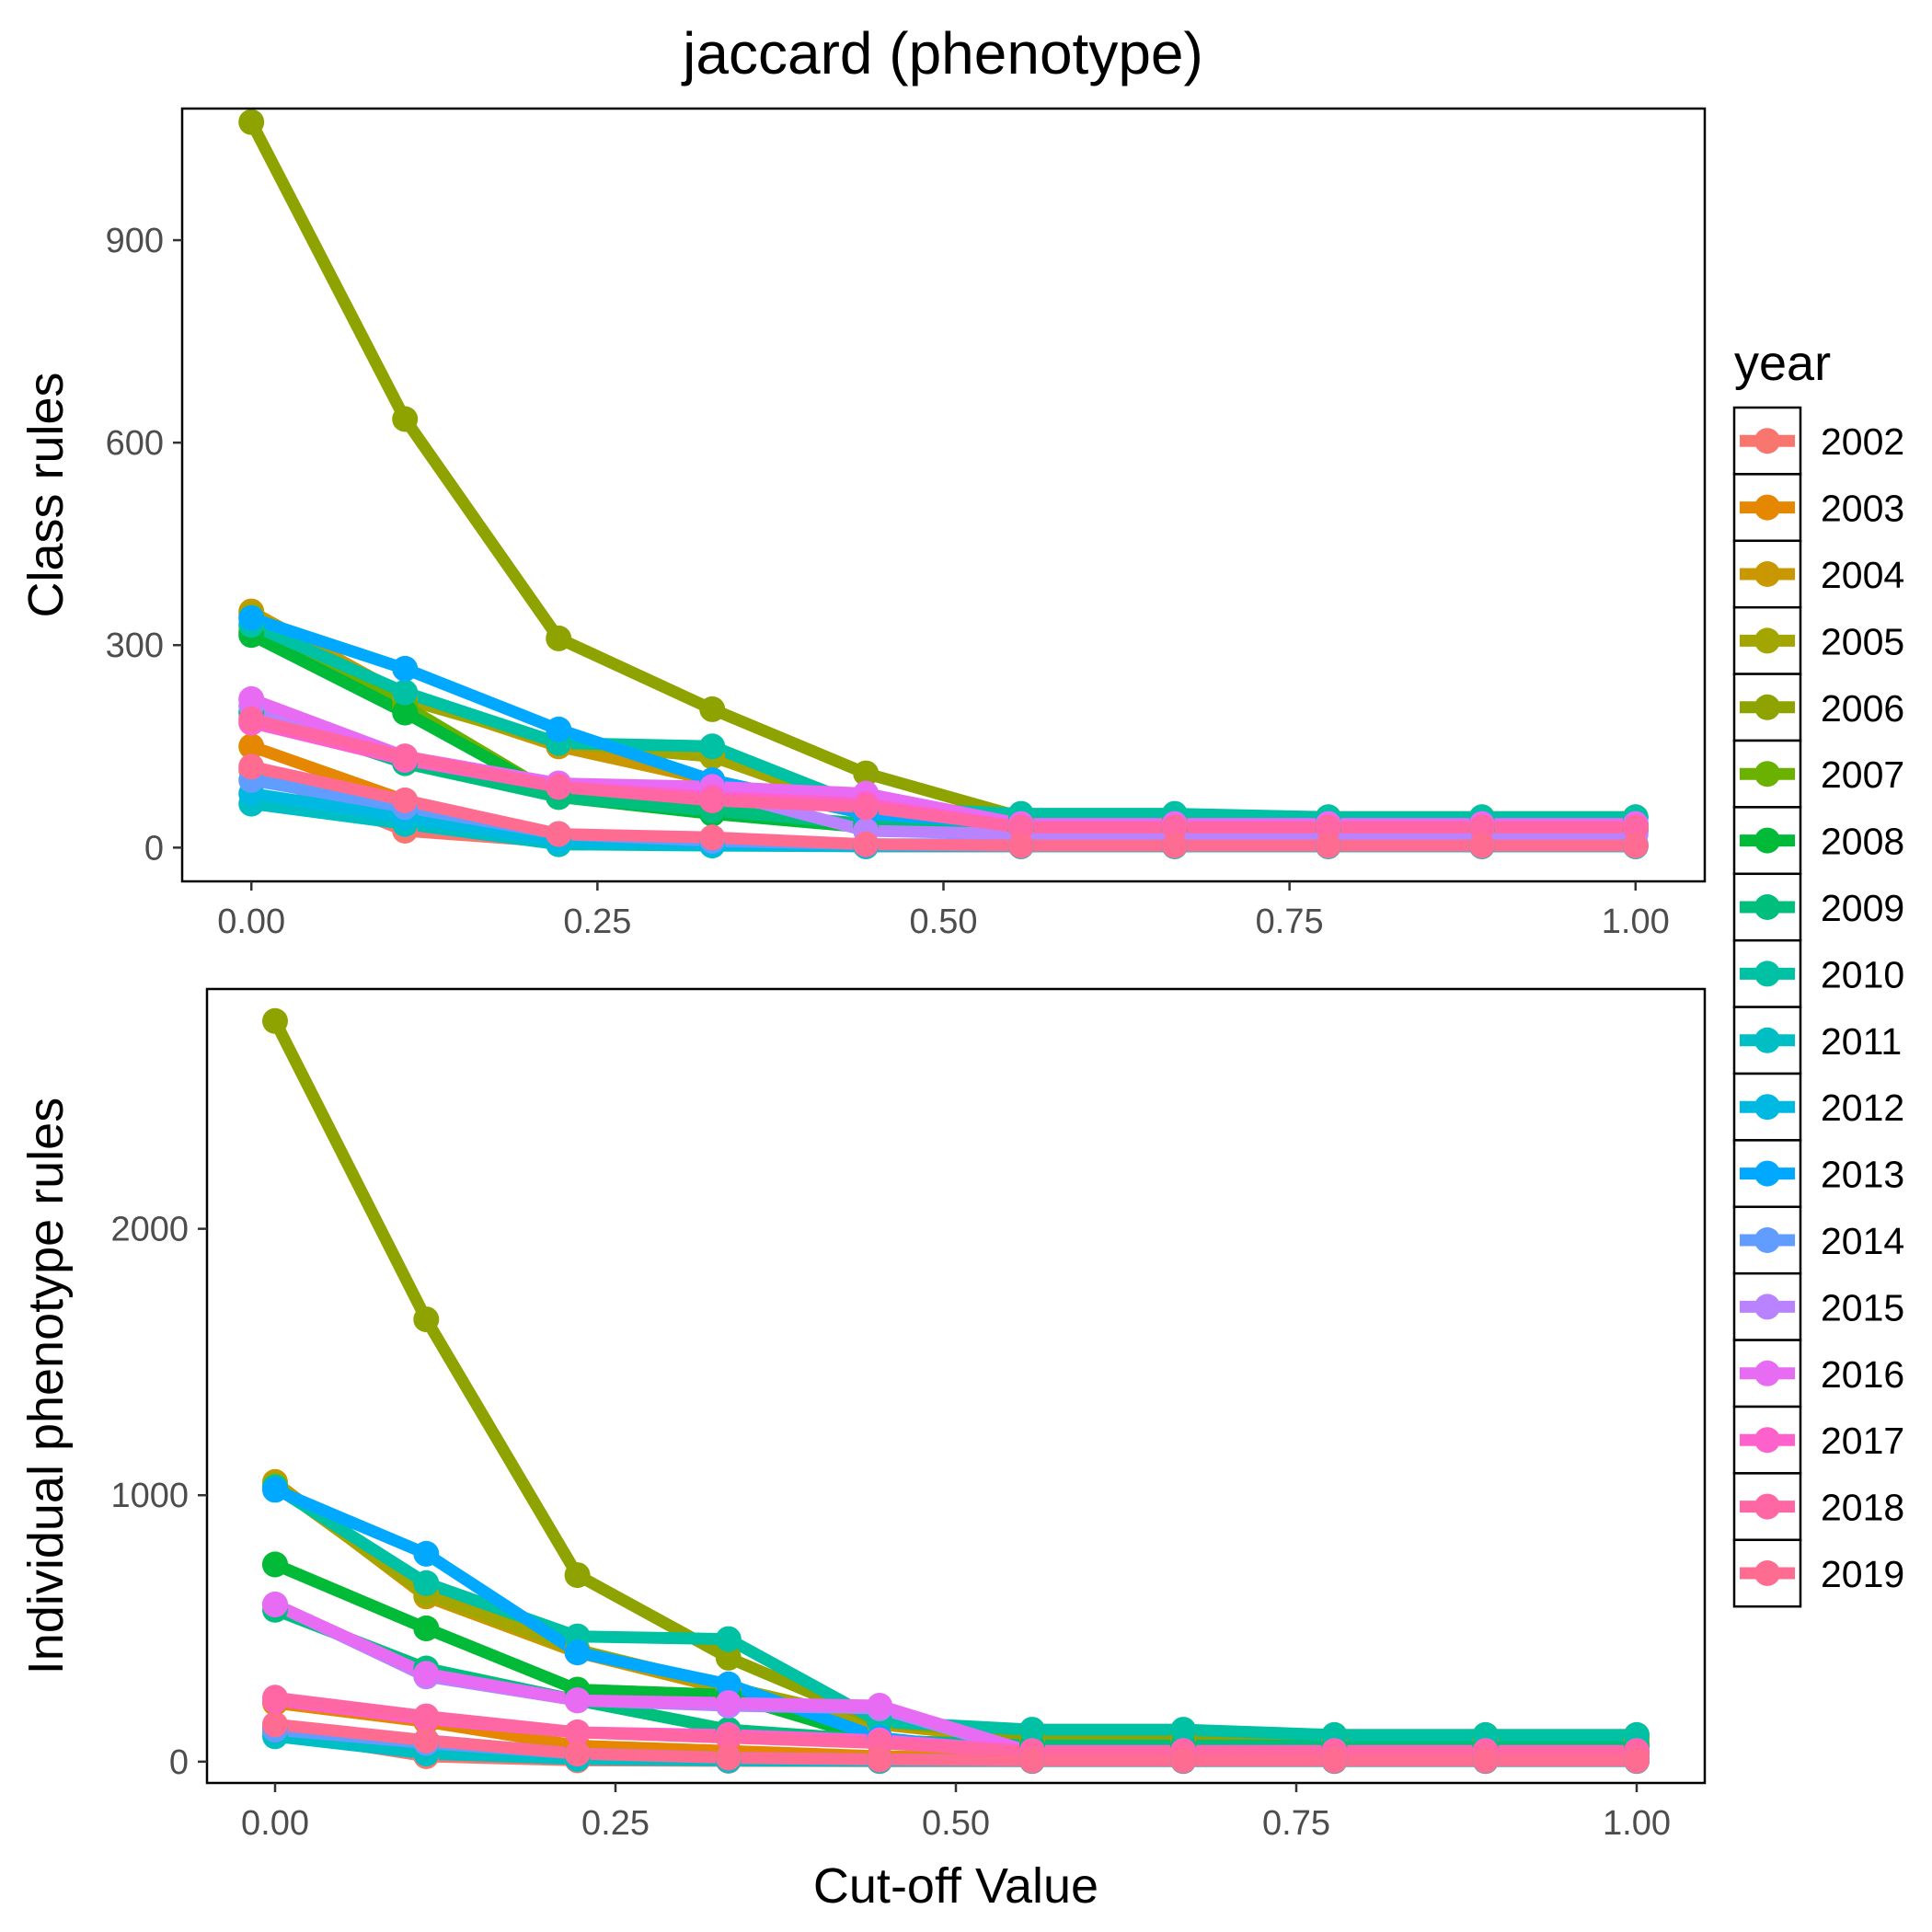 The image size is (1932, 1932). I want to click on legend-key-point-2007, so click(1767, 774).